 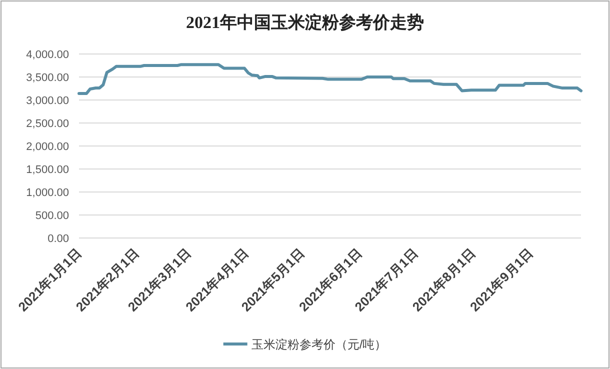 What do you see at coordinates (58, 239) in the screenshot?
I see `y-tick-label: 0.00` at bounding box center [58, 239].